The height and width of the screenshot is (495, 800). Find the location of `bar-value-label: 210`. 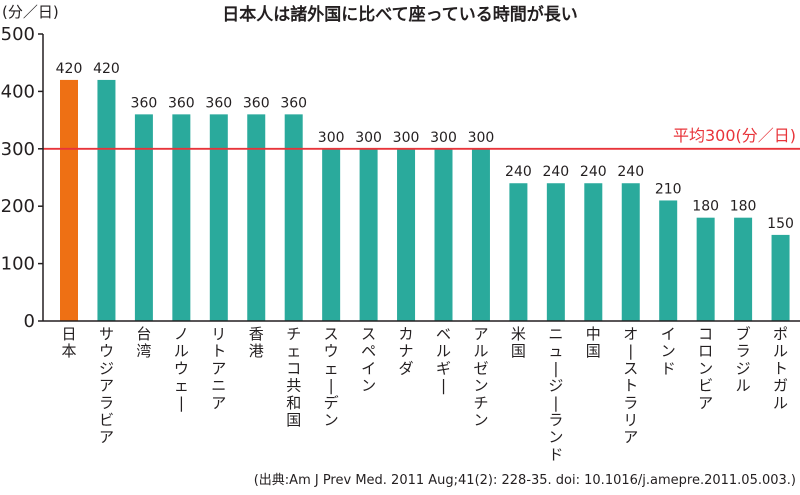

bar-value-label: 210 is located at coordinates (668, 189).